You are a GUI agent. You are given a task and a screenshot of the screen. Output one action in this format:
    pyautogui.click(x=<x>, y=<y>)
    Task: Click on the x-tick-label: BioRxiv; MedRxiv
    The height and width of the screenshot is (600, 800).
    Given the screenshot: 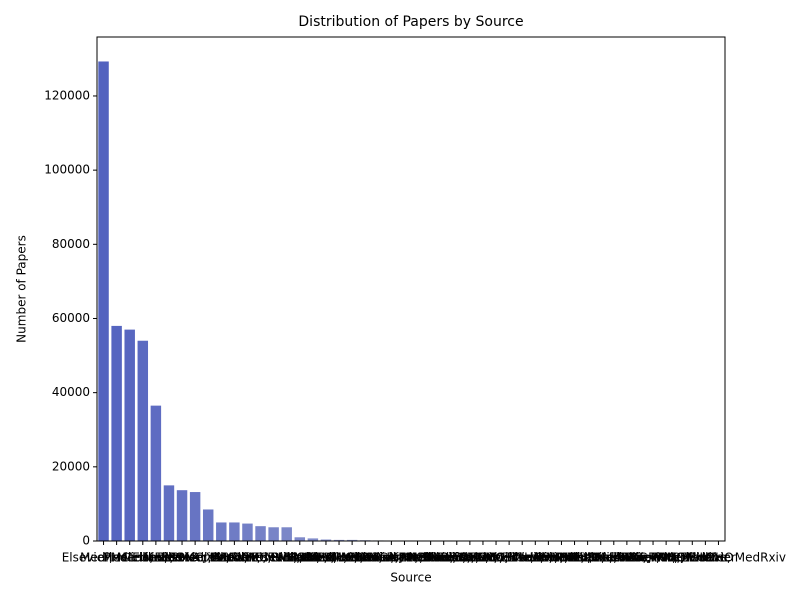 What is the action you would take?
    pyautogui.click(x=588, y=558)
    